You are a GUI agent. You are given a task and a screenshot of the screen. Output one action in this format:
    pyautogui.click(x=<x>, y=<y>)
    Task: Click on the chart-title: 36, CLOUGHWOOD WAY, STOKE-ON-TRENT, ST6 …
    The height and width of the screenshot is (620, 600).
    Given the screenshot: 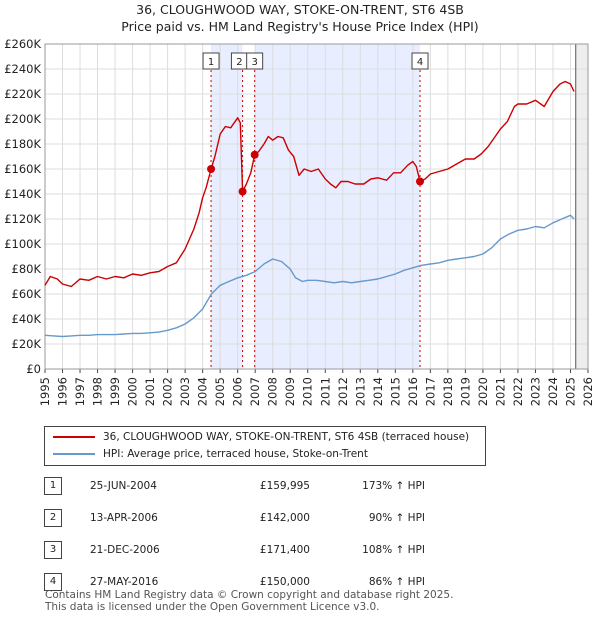 What is the action you would take?
    pyautogui.click(x=300, y=9)
    